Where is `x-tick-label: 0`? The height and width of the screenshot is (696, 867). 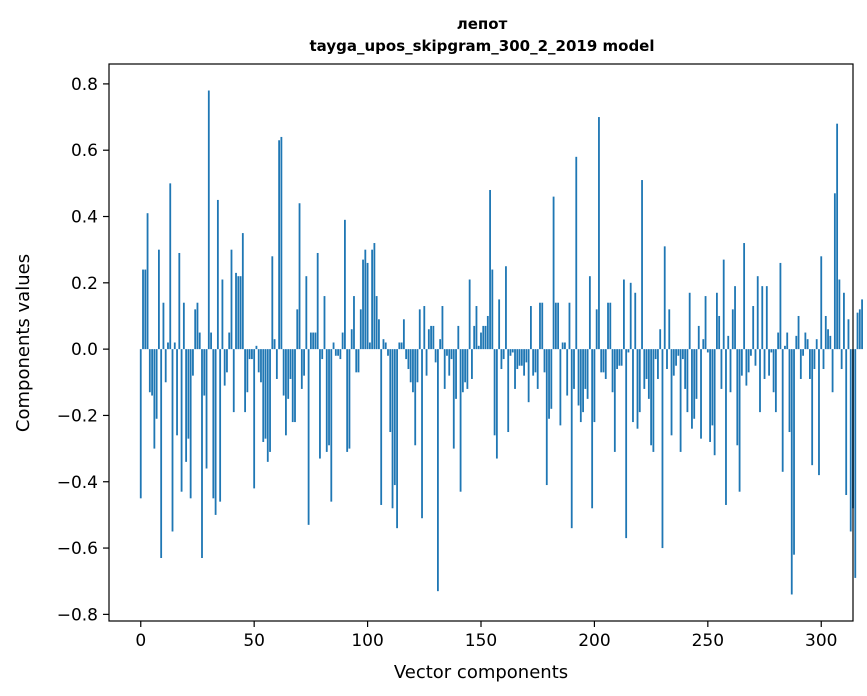
x-tick-label: 0 is located at coordinates (140, 641).